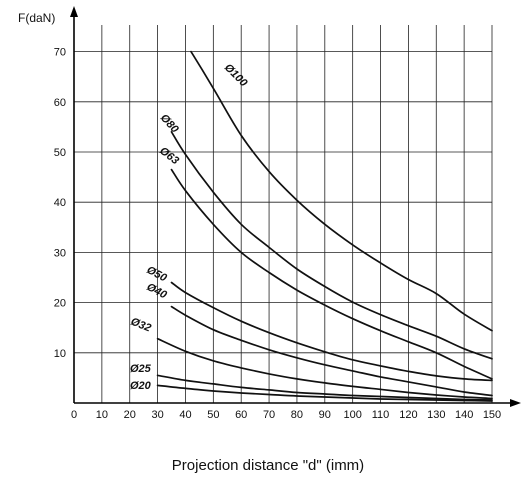  I want to click on x-tick-label-110: 110, so click(381, 415).